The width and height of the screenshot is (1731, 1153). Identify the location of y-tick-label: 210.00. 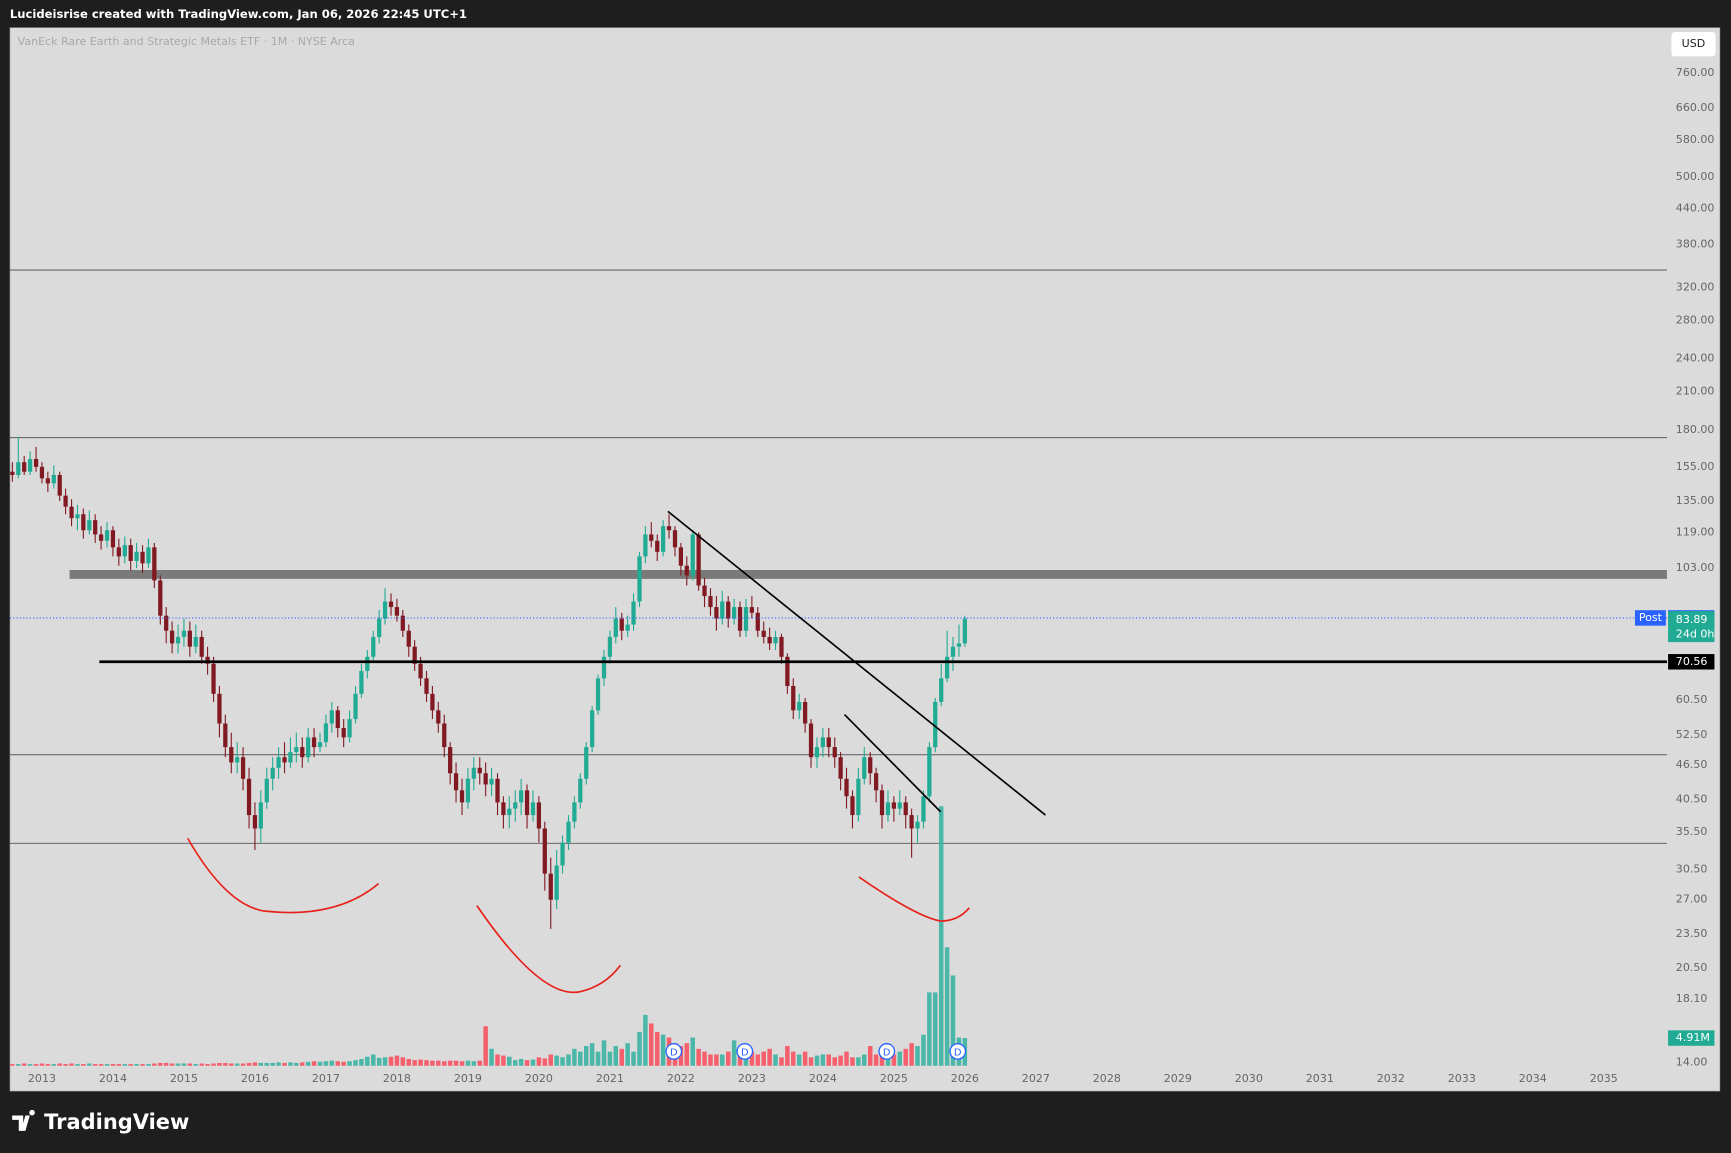
(1695, 391).